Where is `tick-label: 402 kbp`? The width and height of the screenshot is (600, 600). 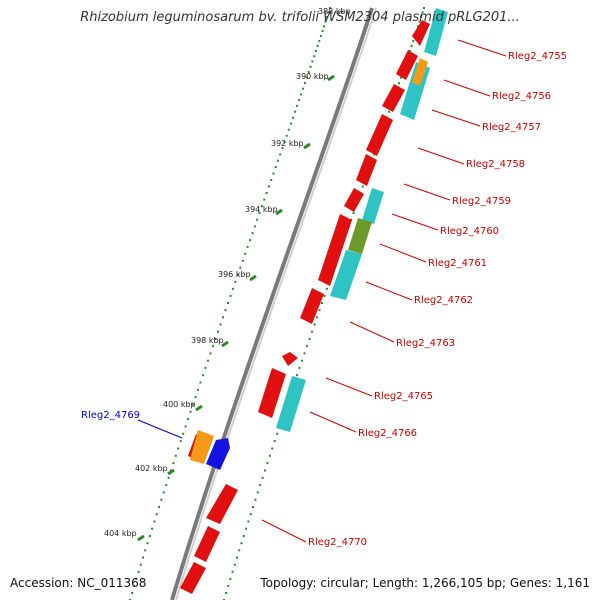 tick-label: 402 kbp is located at coordinates (151, 468).